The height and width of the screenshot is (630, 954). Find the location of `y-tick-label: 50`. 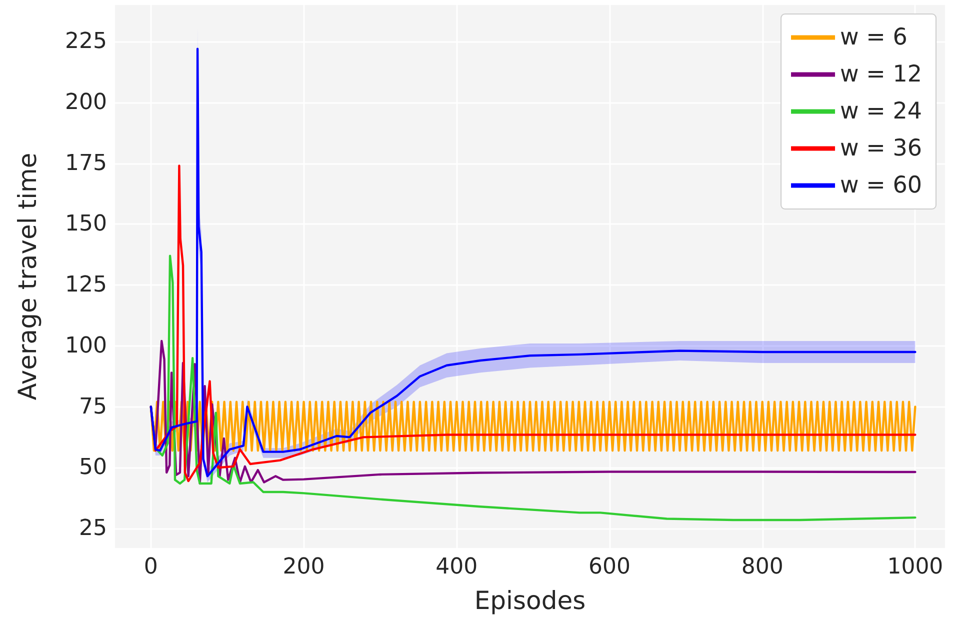

y-tick-label: 50 is located at coordinates (93, 467).